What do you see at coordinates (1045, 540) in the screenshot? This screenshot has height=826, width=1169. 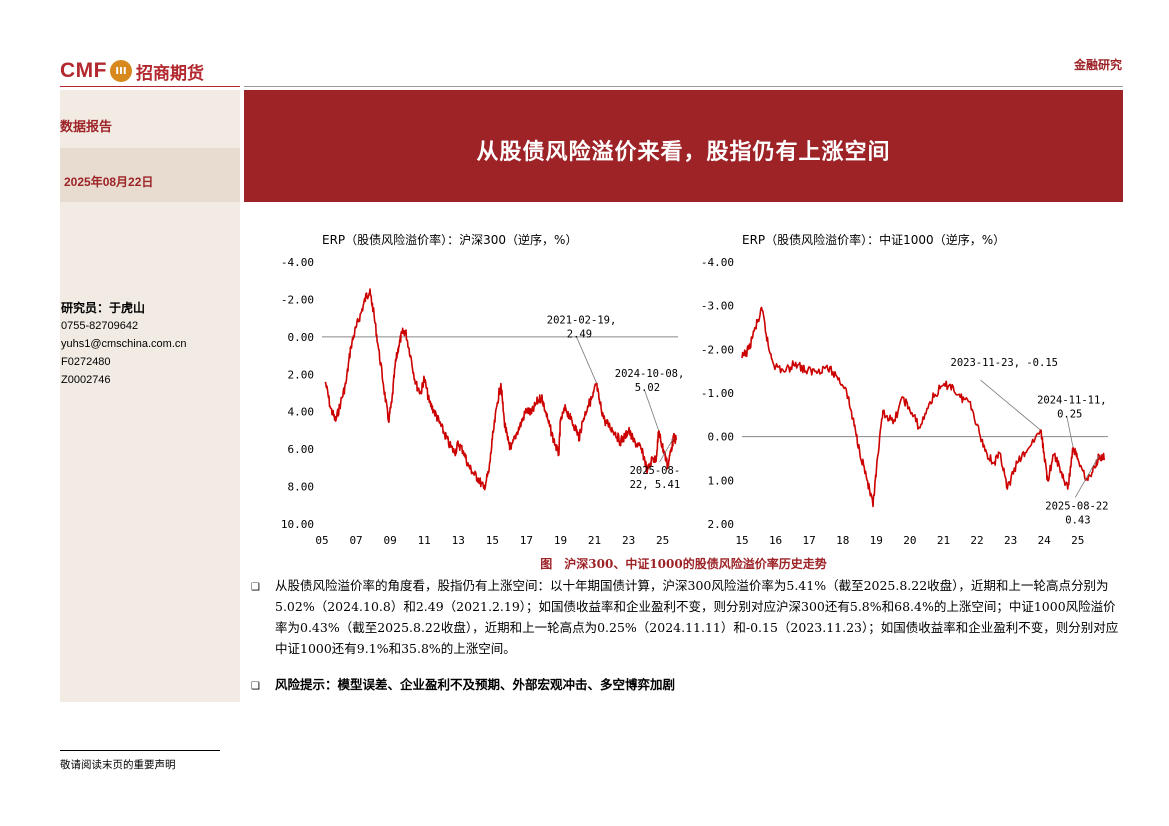 I see `x-tick-label: 24` at bounding box center [1045, 540].